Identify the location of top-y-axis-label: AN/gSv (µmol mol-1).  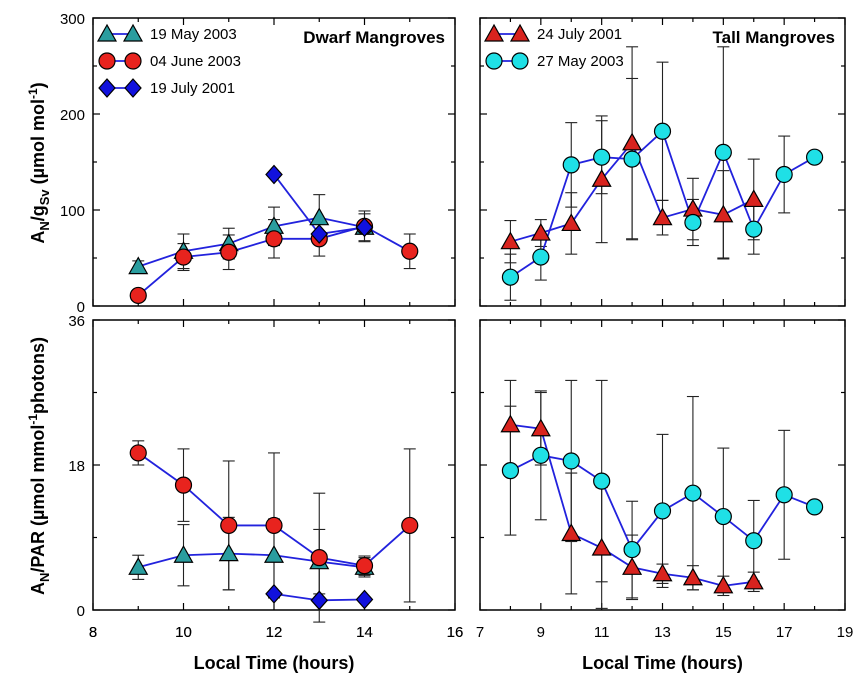
(39, 162).